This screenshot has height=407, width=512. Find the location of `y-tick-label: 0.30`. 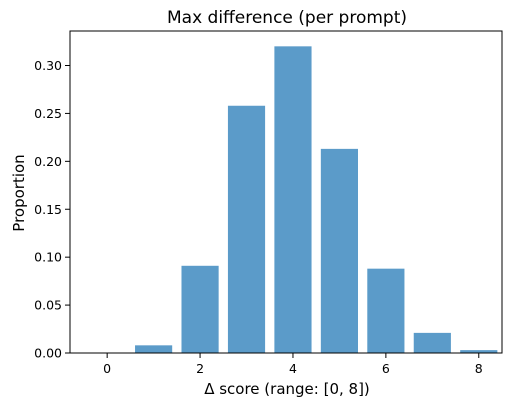

y-tick-label: 0.30 is located at coordinates (48, 65).